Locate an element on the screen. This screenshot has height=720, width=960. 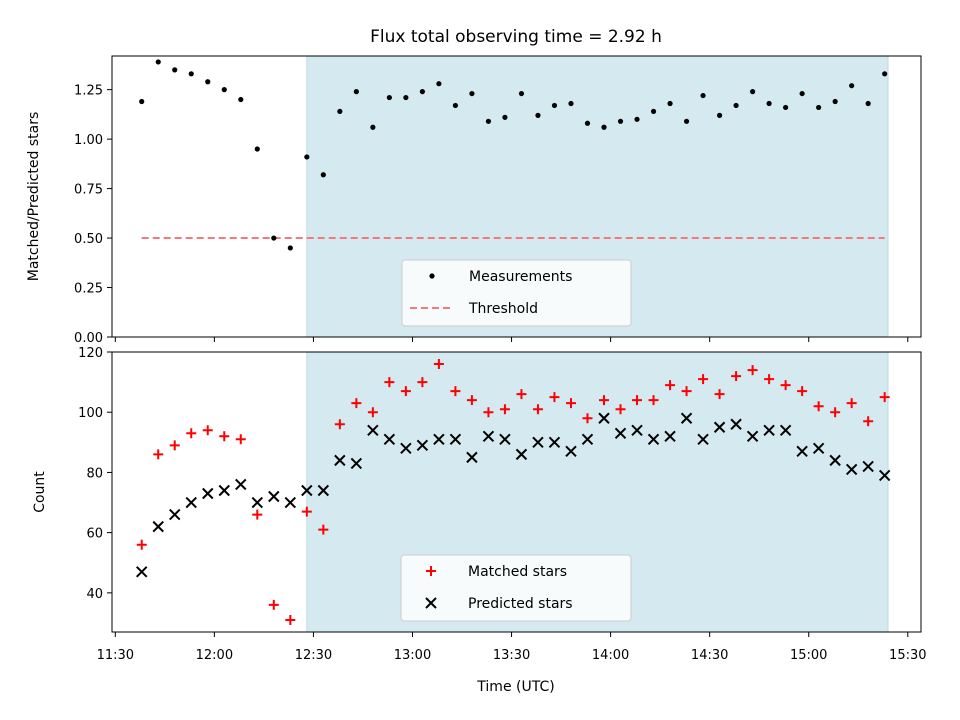
legend-label: Matched stars is located at coordinates (517, 572).